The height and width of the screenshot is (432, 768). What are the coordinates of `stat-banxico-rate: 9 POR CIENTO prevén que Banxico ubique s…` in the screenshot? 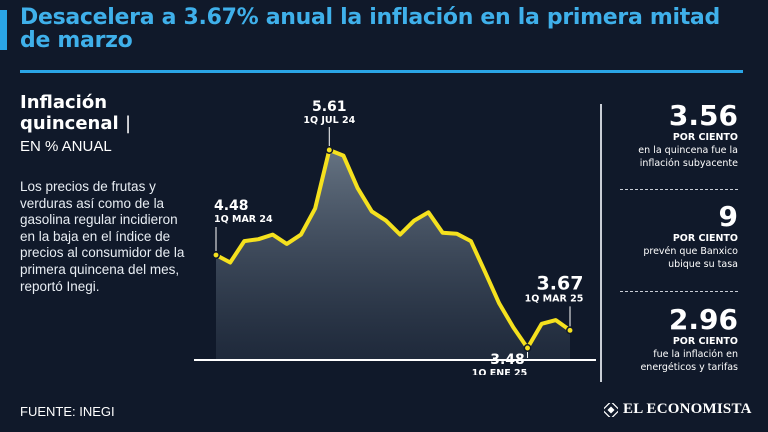 It's located at (672, 236).